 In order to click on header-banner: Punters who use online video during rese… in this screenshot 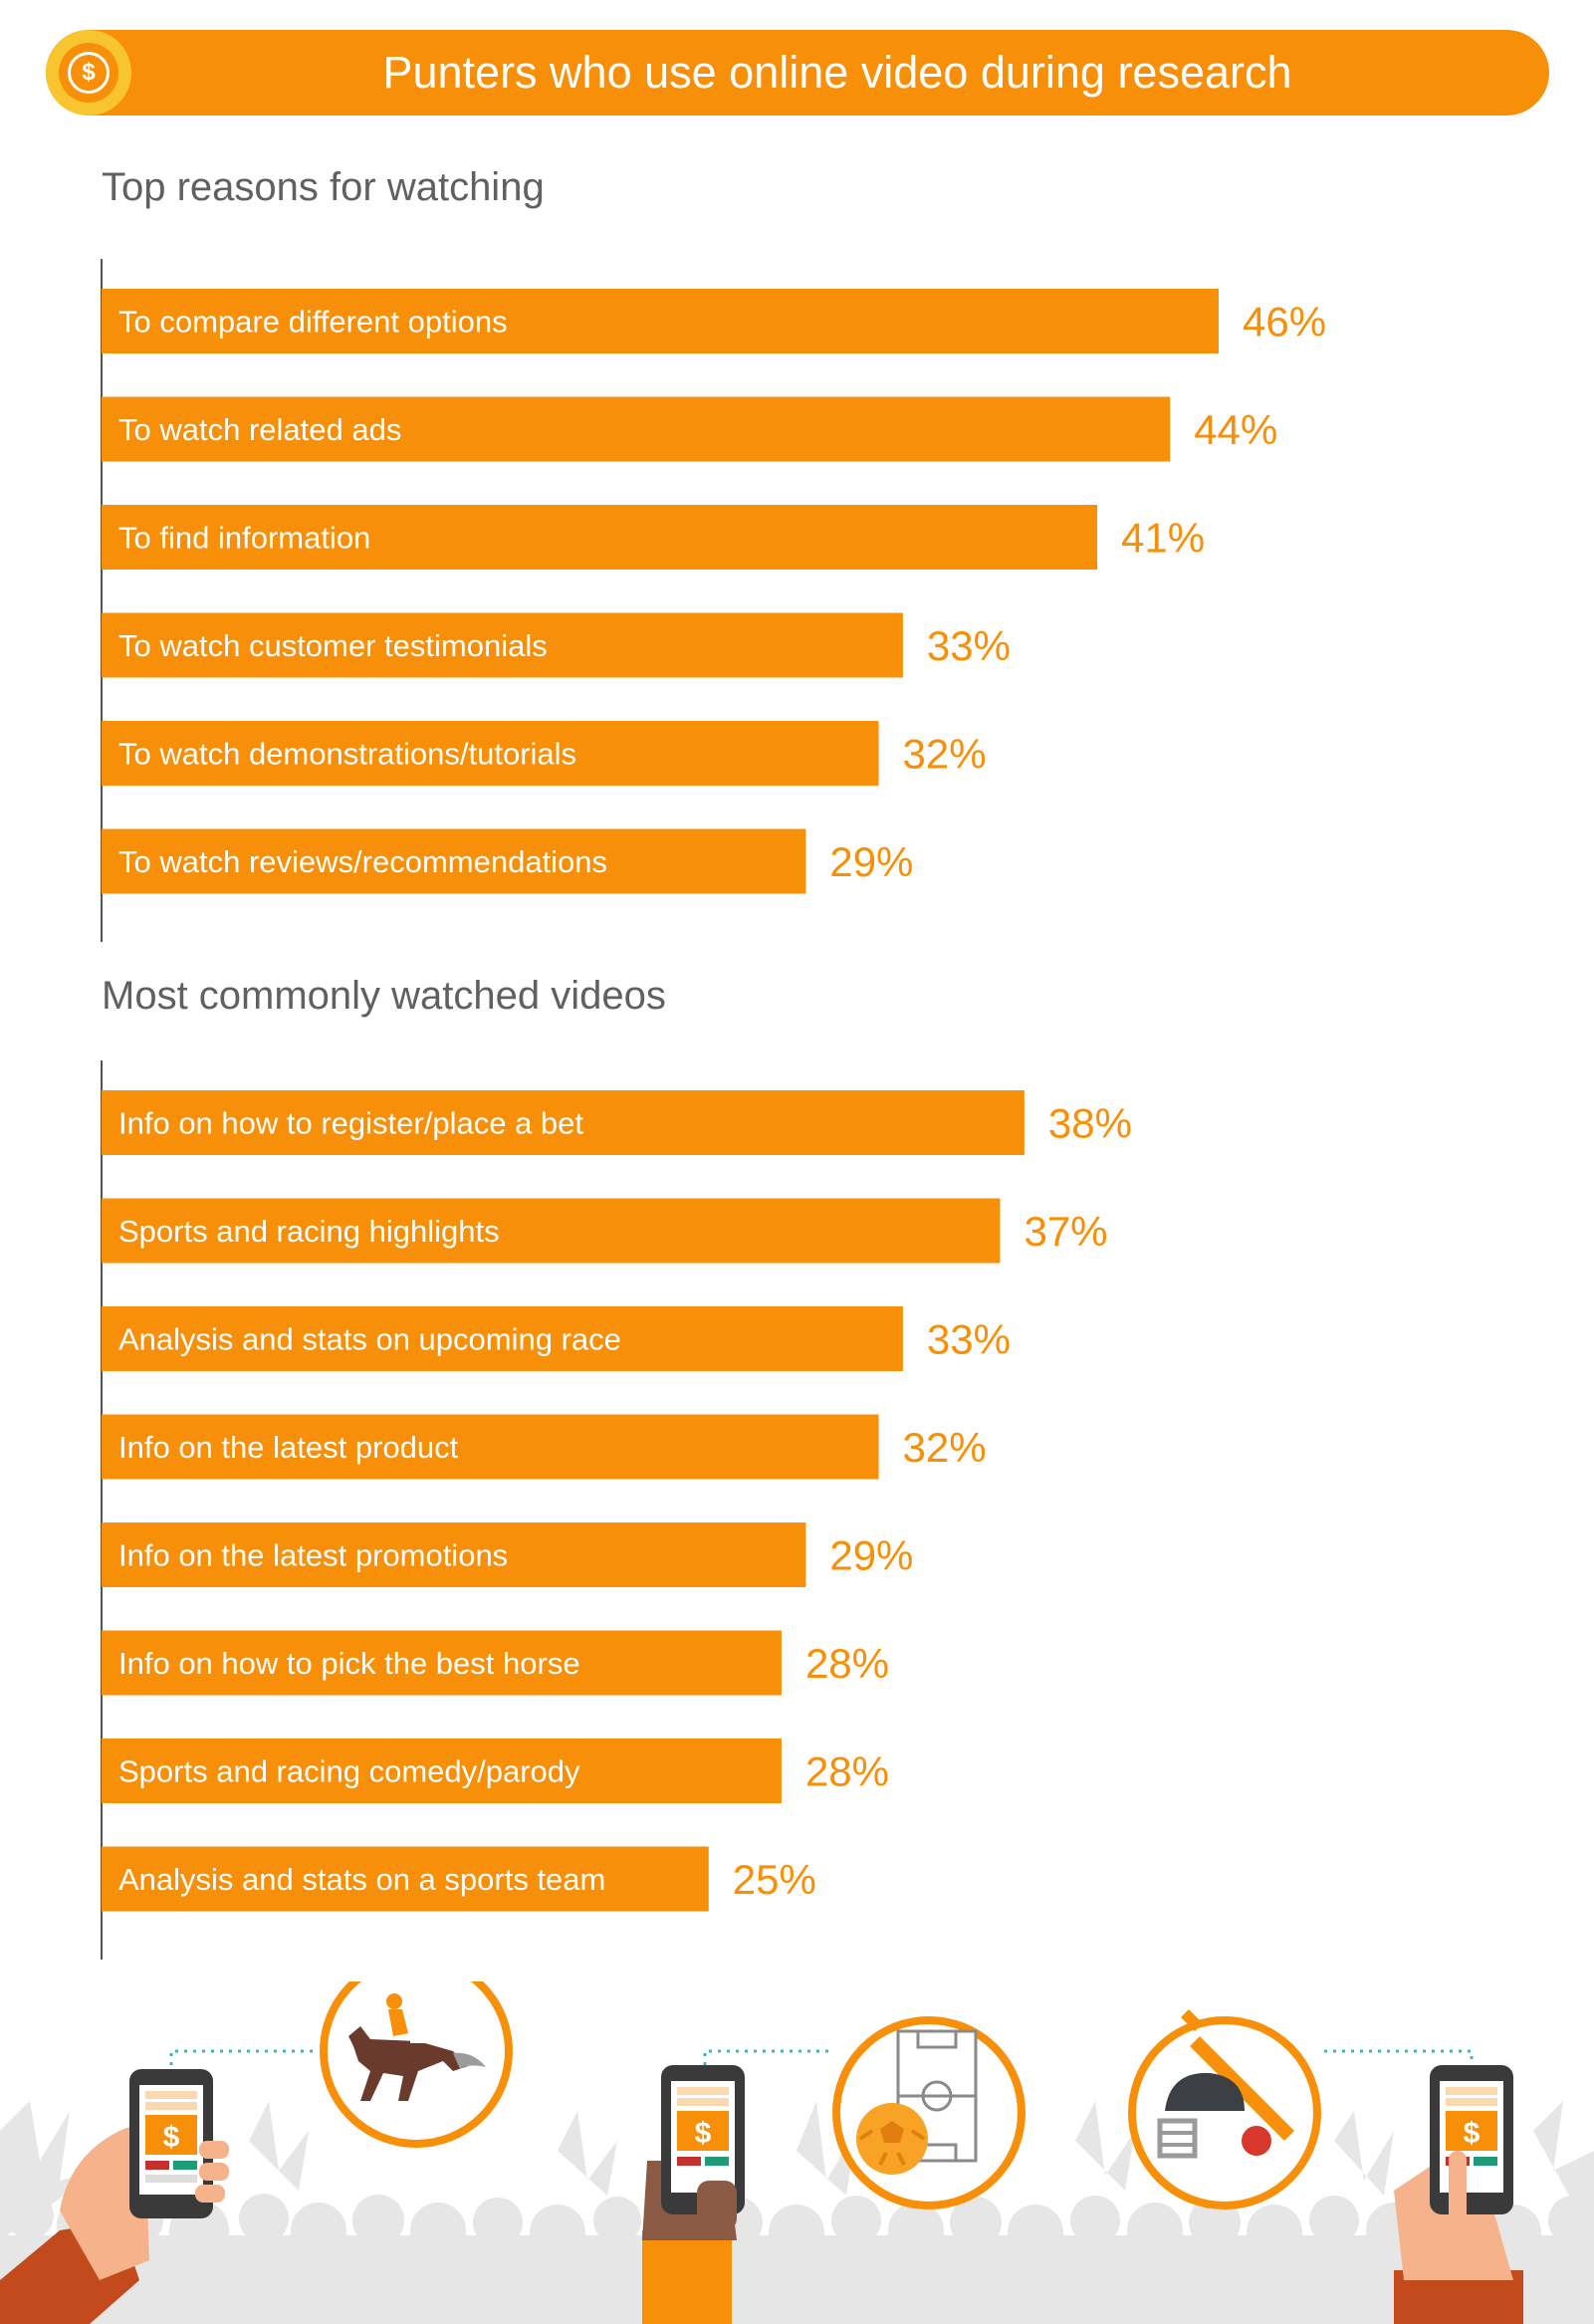, I will do `click(797, 73)`.